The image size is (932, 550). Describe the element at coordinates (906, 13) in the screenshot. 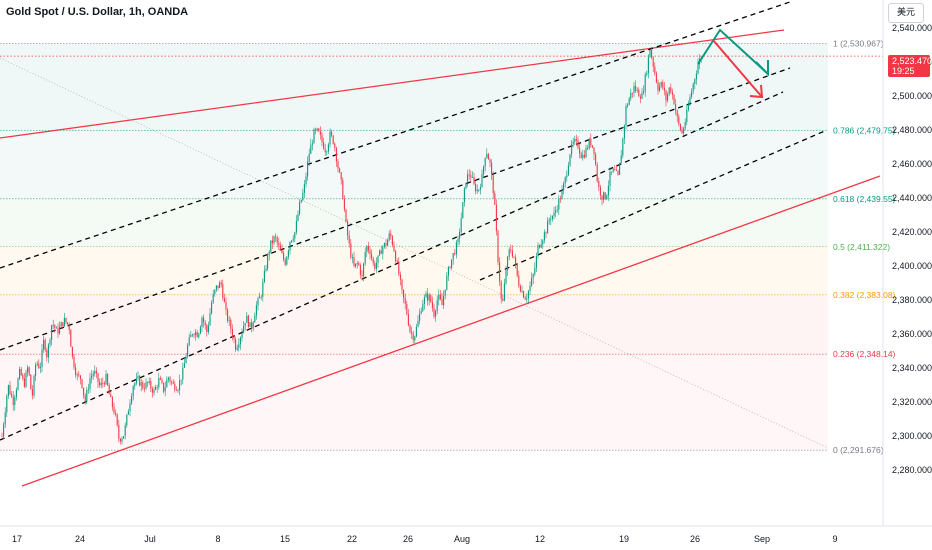

I see `currency-button: 美元` at that location.